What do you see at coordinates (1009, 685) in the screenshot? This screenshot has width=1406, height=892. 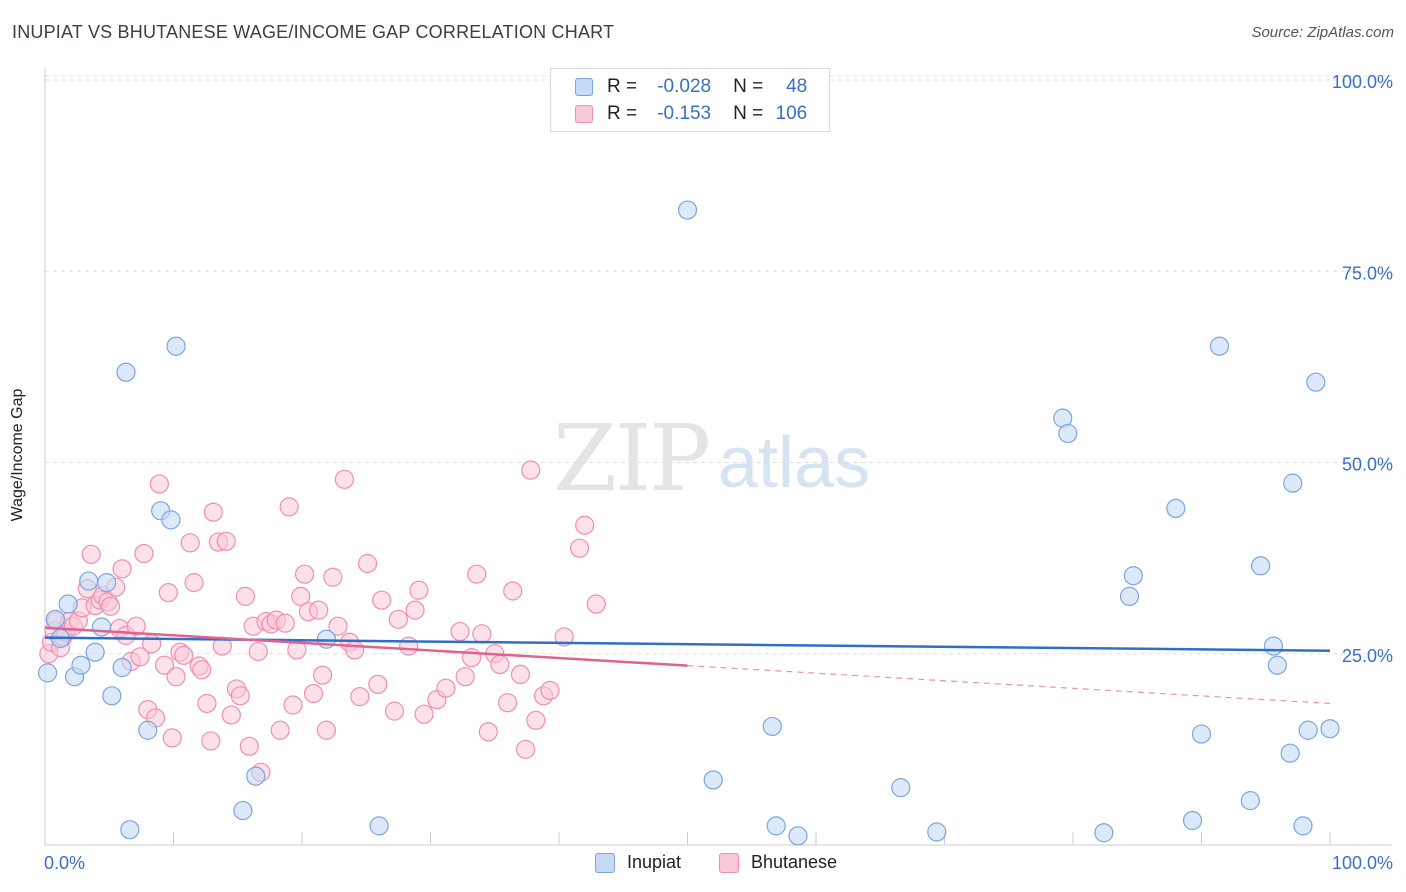 I see `bhutanese-trend-extension` at bounding box center [1009, 685].